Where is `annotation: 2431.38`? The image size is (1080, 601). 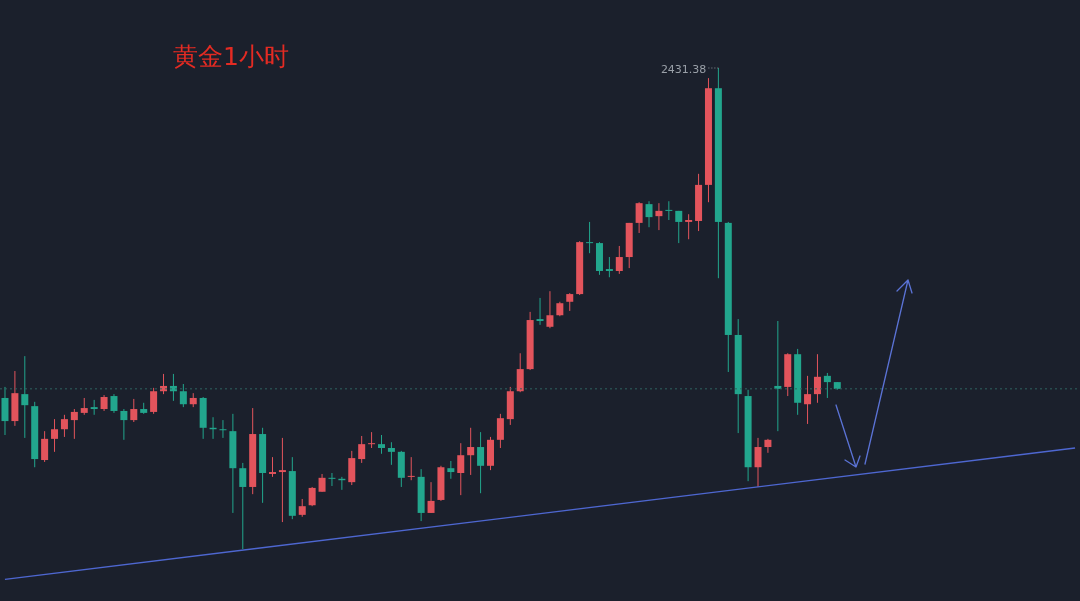
annotation: 2431.38 is located at coordinates (683, 70).